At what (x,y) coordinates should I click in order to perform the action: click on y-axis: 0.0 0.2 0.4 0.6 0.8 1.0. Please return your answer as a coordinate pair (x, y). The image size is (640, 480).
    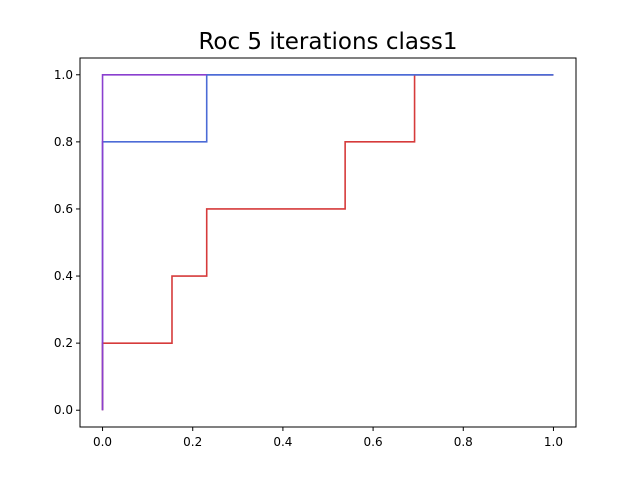
    Looking at the image, I should click on (67, 242).